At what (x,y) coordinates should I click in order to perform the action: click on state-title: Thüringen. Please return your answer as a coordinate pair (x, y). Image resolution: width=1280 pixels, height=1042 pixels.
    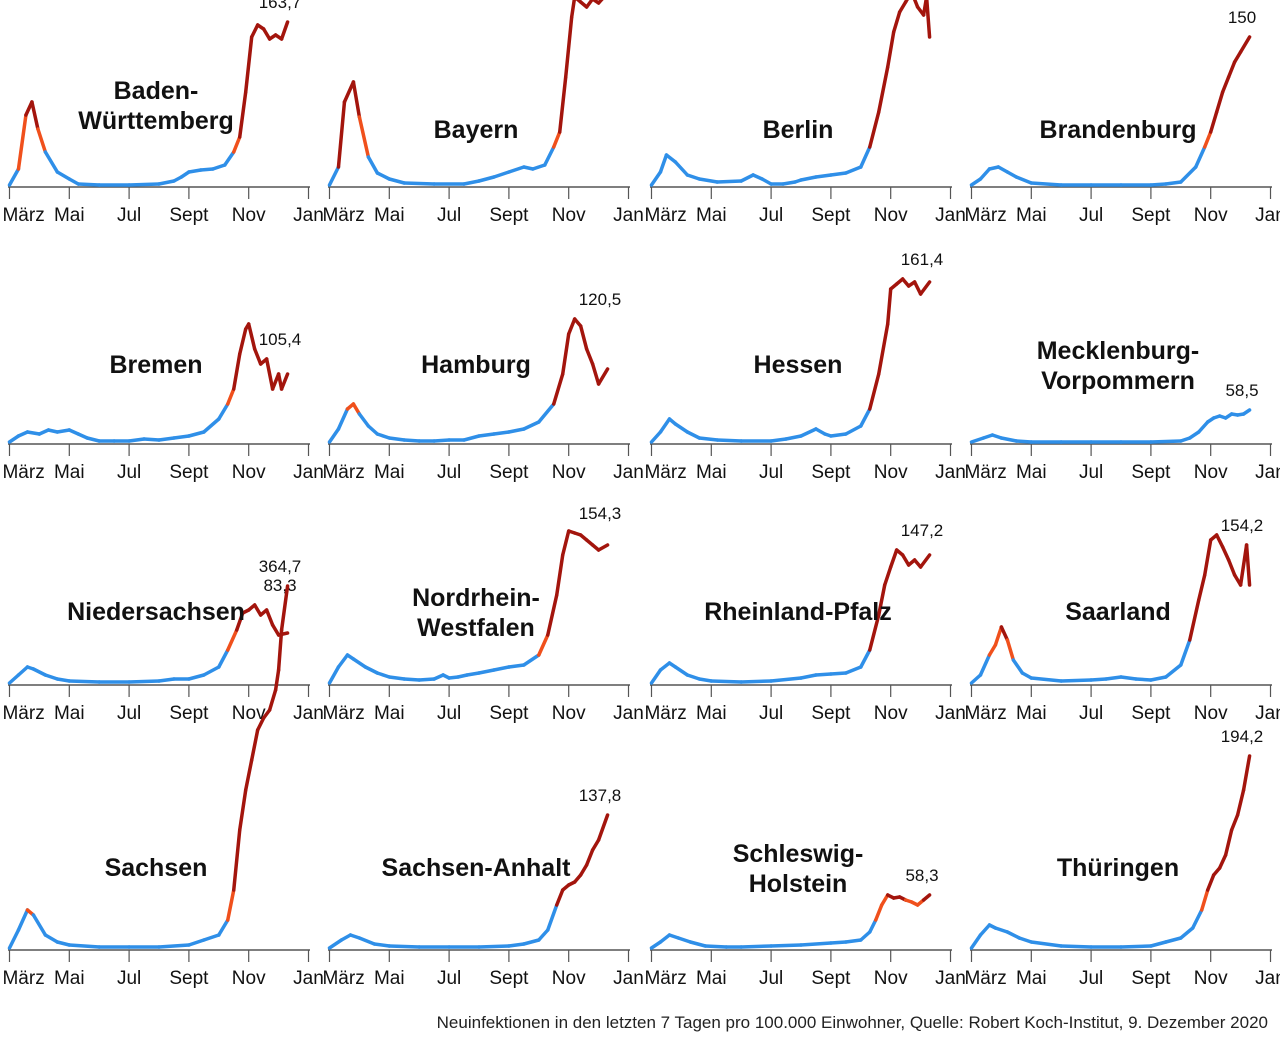
    Looking at the image, I should click on (1118, 868).